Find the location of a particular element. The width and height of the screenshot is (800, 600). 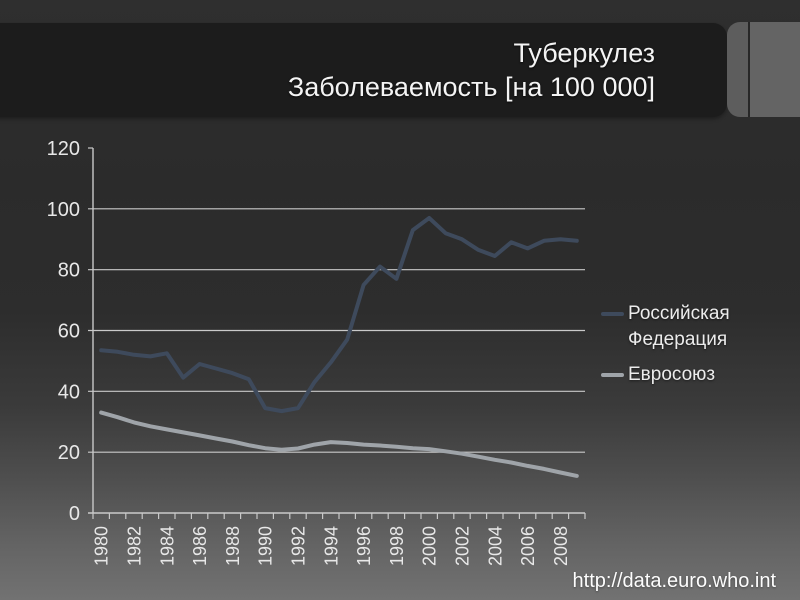

svg-text: 1990 is located at coordinates (266, 546).